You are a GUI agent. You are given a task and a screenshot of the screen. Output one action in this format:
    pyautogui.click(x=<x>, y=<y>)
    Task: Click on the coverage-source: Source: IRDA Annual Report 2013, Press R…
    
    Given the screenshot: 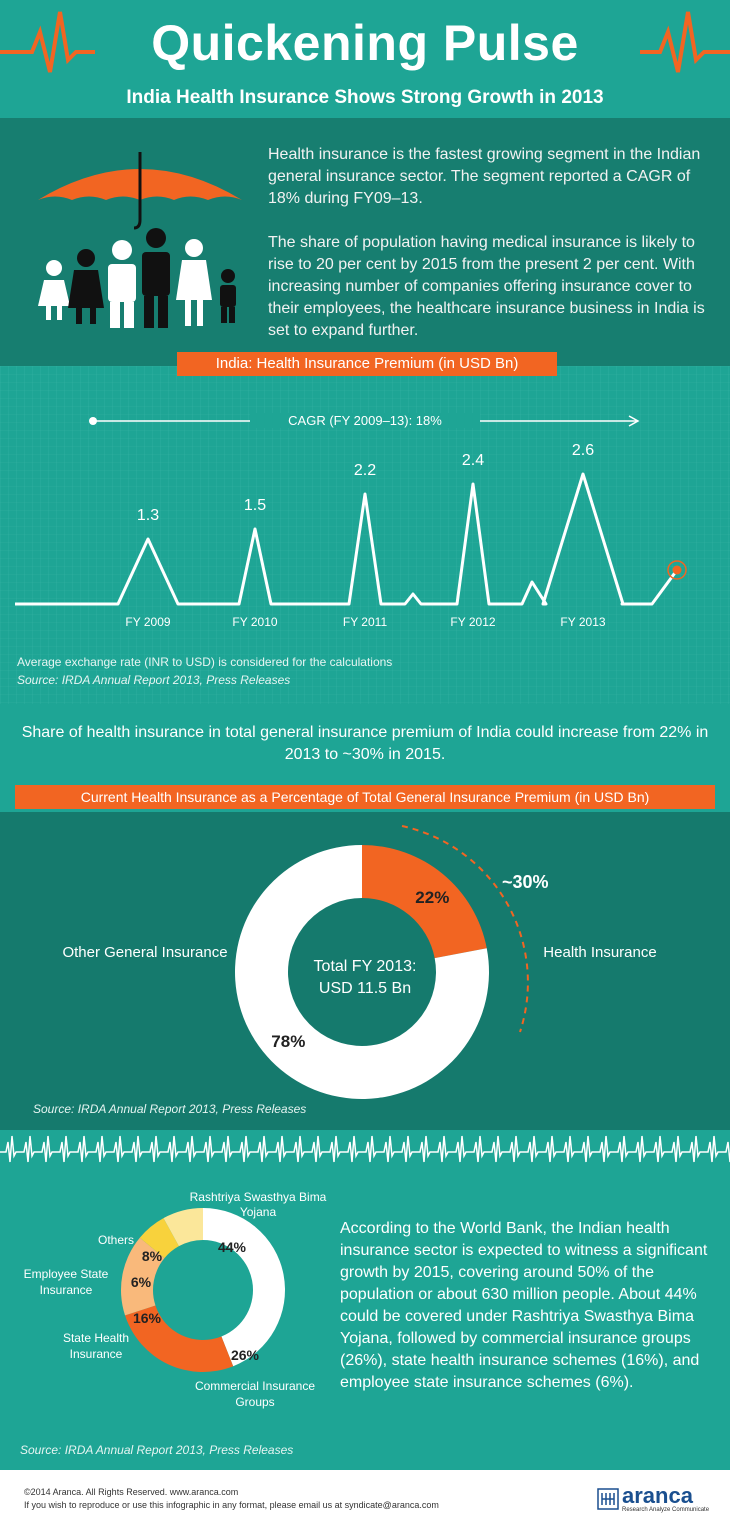 What is the action you would take?
    pyautogui.click(x=157, y=1450)
    